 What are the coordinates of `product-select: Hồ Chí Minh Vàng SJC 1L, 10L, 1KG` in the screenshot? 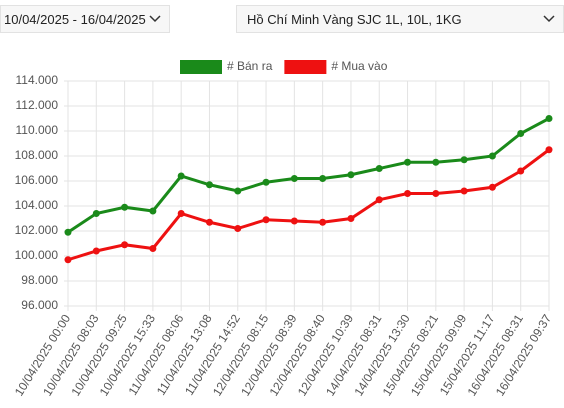 It's located at (400, 19).